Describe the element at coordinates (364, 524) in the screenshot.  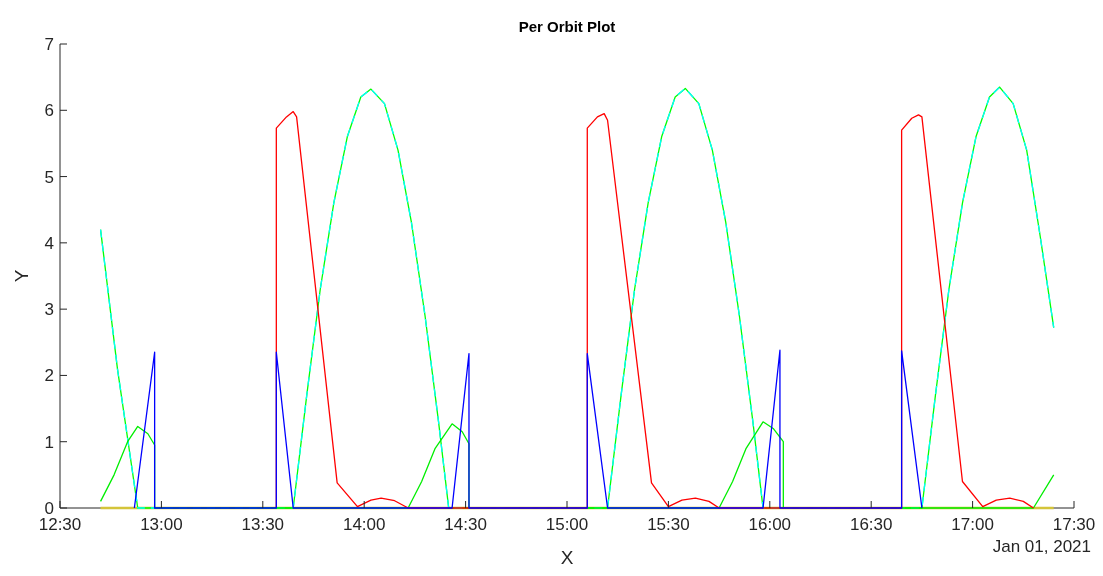
I see `x-tick-label: 14:00` at that location.